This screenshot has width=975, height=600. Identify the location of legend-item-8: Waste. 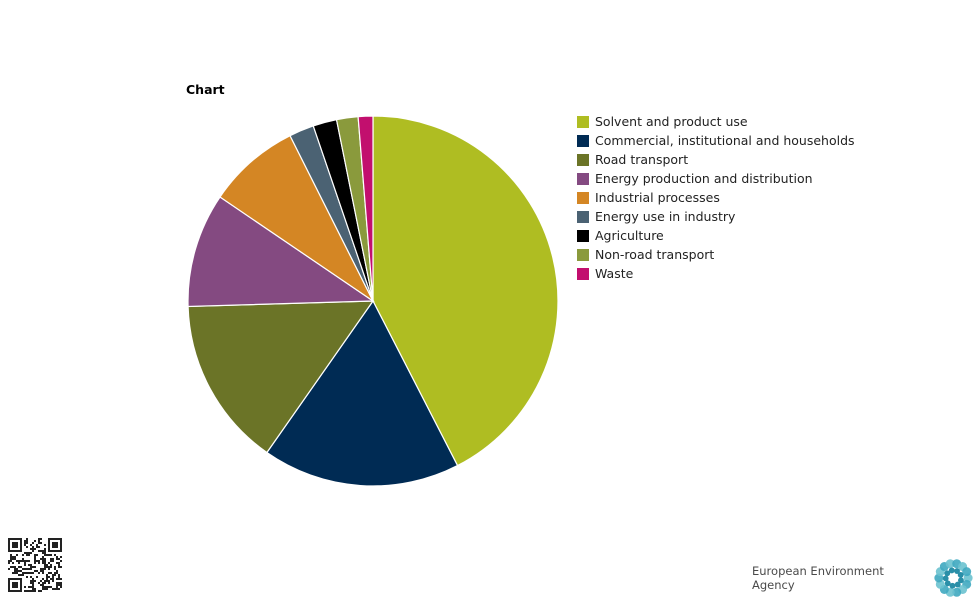
(716, 273).